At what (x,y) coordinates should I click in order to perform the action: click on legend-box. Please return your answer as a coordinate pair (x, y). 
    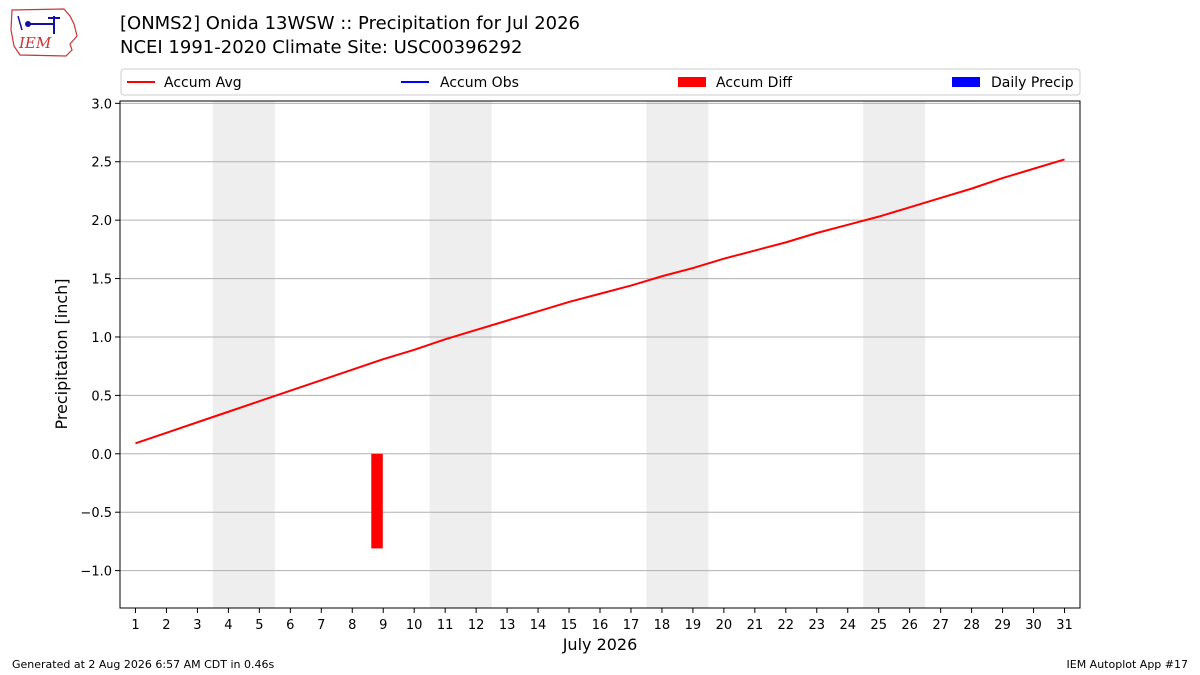
    Looking at the image, I should click on (600, 82).